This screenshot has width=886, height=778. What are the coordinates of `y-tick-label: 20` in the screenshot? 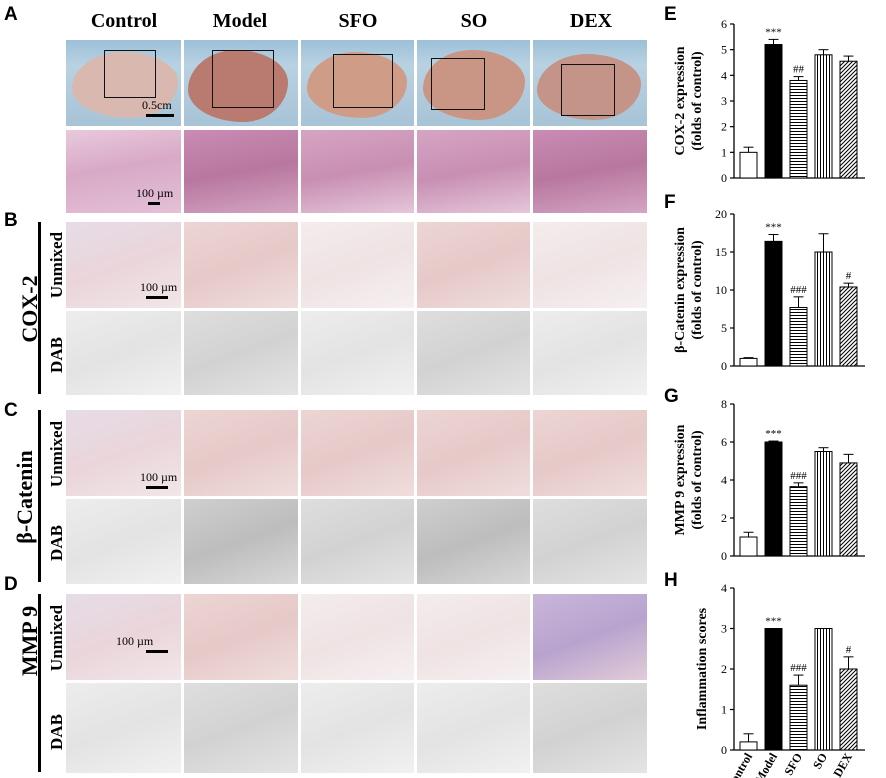 It's located at (721, 214).